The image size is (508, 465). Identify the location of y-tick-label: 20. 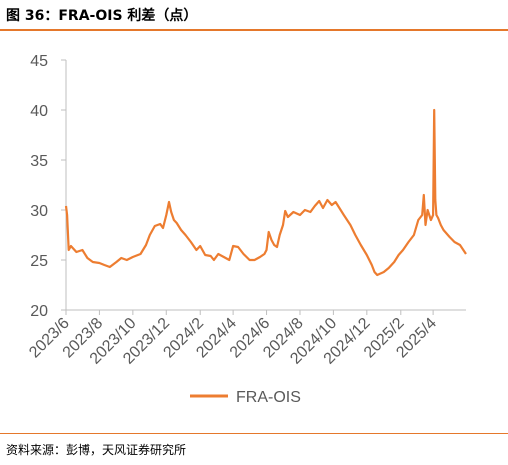
(39, 311).